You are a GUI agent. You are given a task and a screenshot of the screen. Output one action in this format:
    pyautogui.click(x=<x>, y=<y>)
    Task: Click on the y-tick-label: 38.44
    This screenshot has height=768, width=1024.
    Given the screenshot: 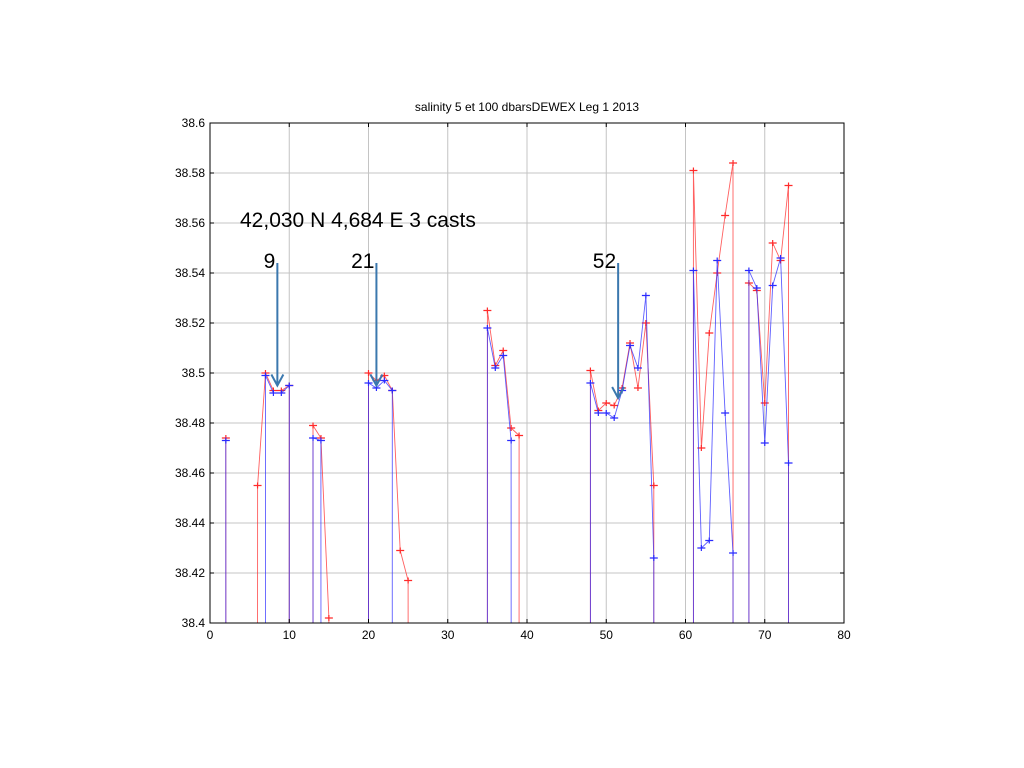 What is the action you would take?
    pyautogui.click(x=190, y=523)
    